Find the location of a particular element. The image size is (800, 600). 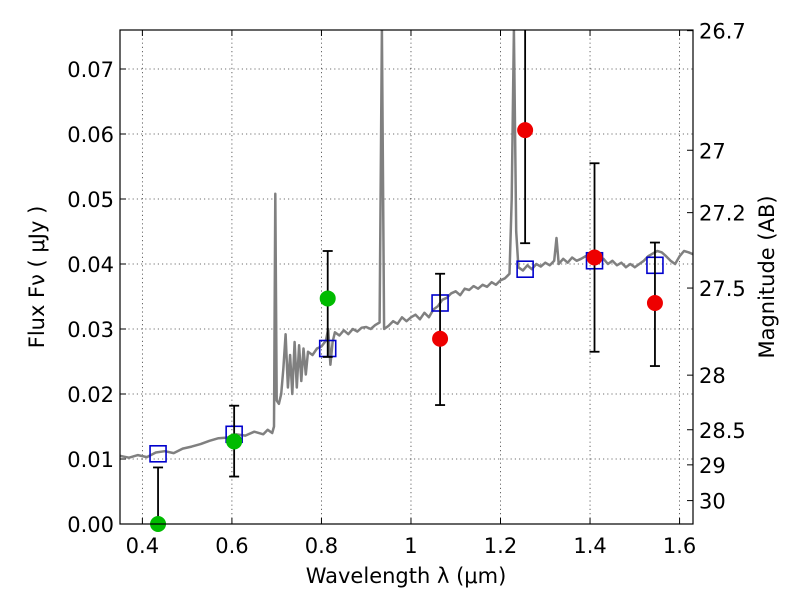

mag-tick-label: 27 is located at coordinates (712, 151).